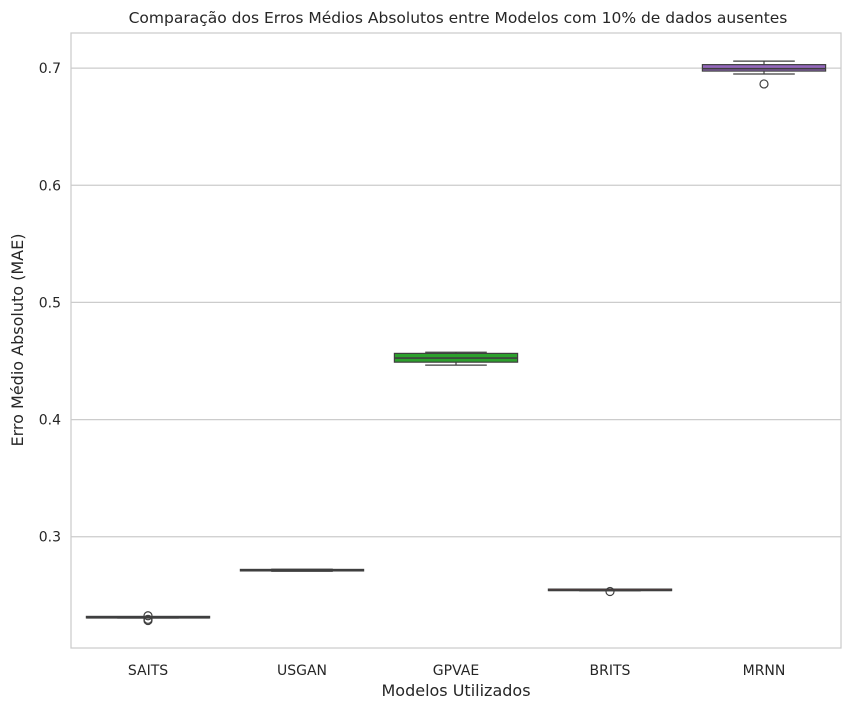 The image size is (856, 710). What do you see at coordinates (302, 570) in the screenshot?
I see `box-usgan` at bounding box center [302, 570].